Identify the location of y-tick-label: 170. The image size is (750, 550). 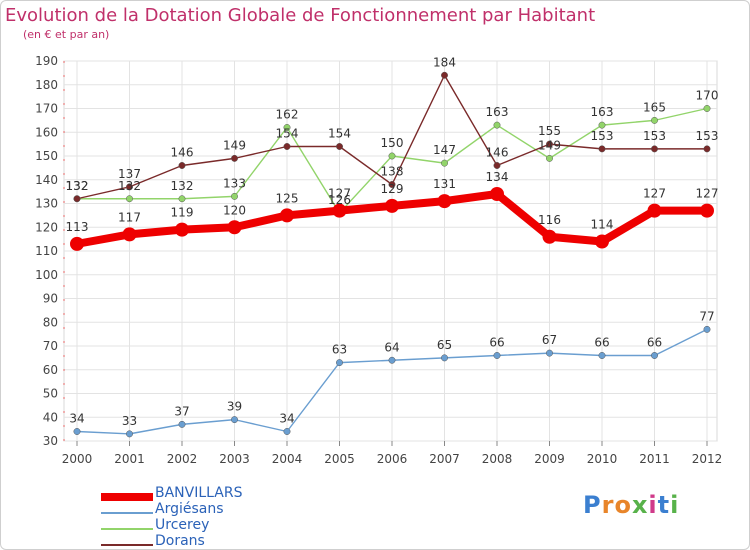
(46, 109).